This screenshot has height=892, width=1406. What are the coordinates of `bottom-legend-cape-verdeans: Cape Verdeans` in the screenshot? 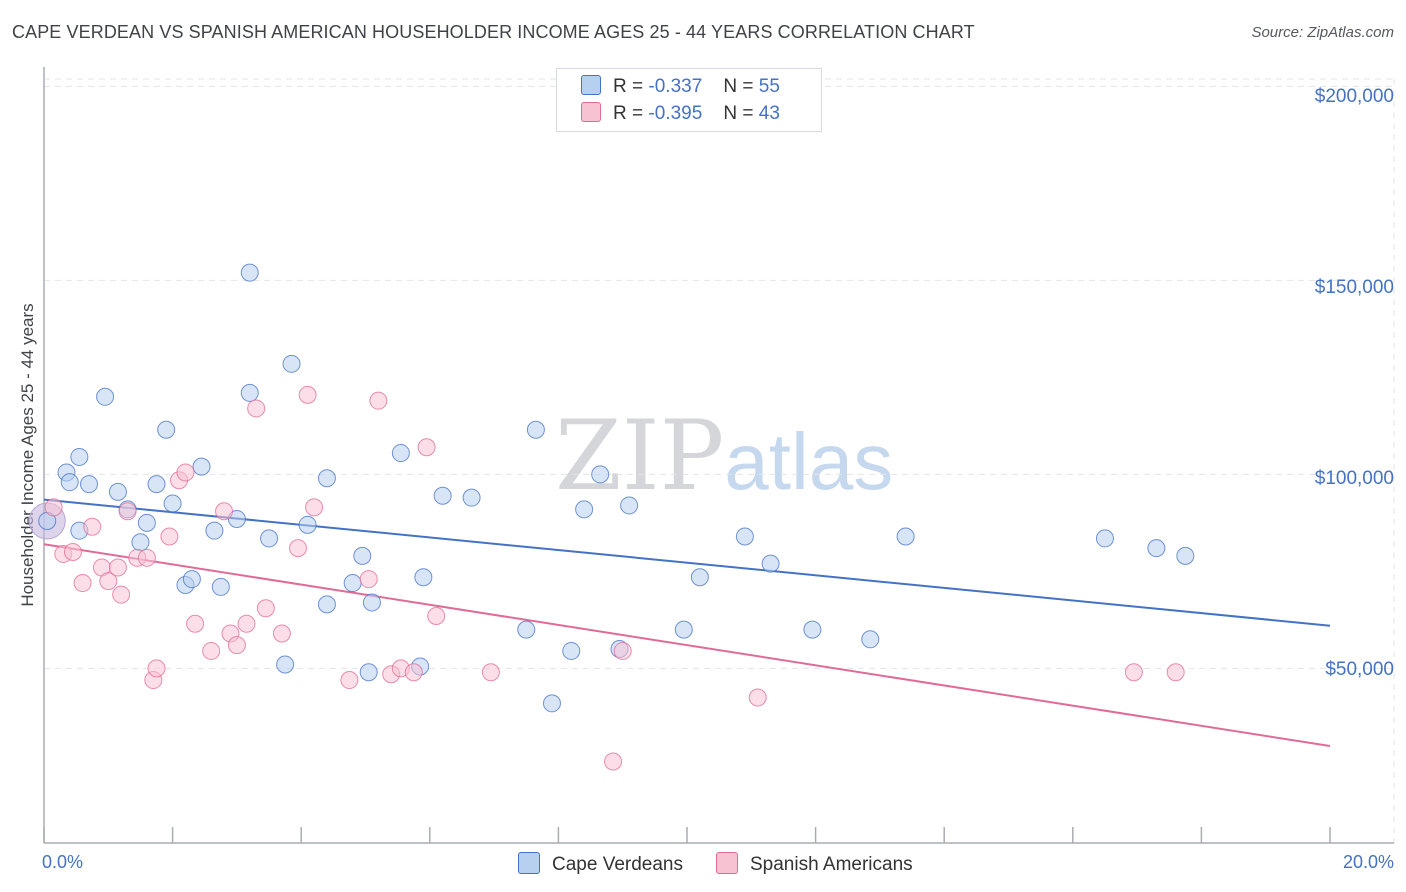 It's located at (600, 864).